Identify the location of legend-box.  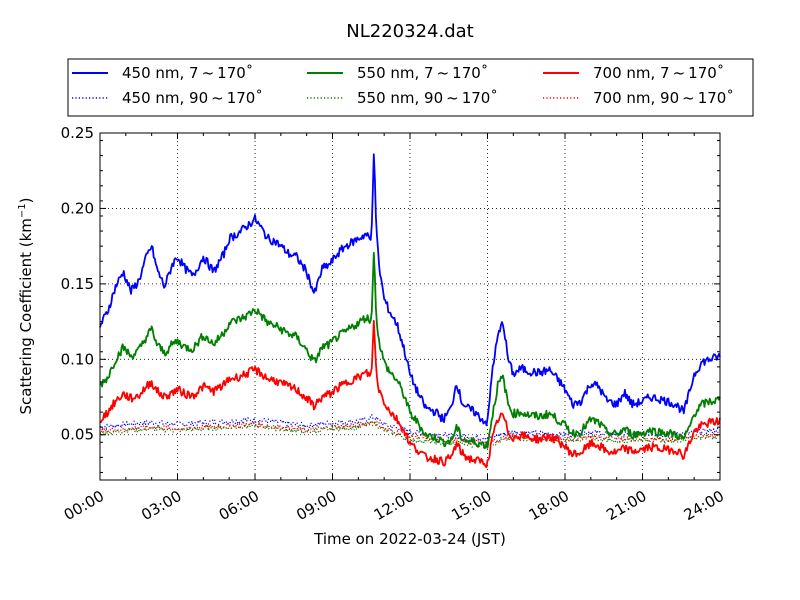
(410, 87).